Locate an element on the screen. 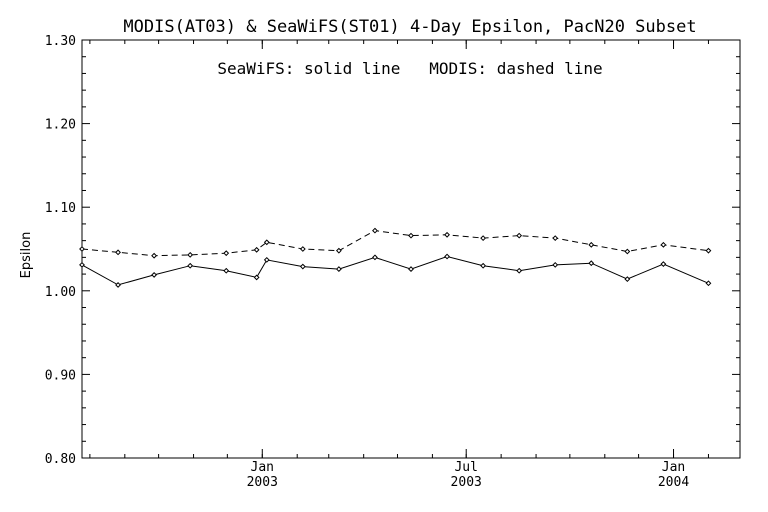 This screenshot has width=768, height=512. y-tick-label: 1.10 is located at coordinates (60, 208).